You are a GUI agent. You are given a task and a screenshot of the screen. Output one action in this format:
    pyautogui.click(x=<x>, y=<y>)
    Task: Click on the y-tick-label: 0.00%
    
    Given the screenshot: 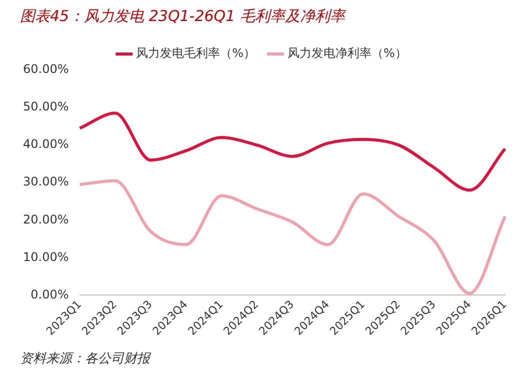 What is the action you would take?
    pyautogui.click(x=49, y=294)
    